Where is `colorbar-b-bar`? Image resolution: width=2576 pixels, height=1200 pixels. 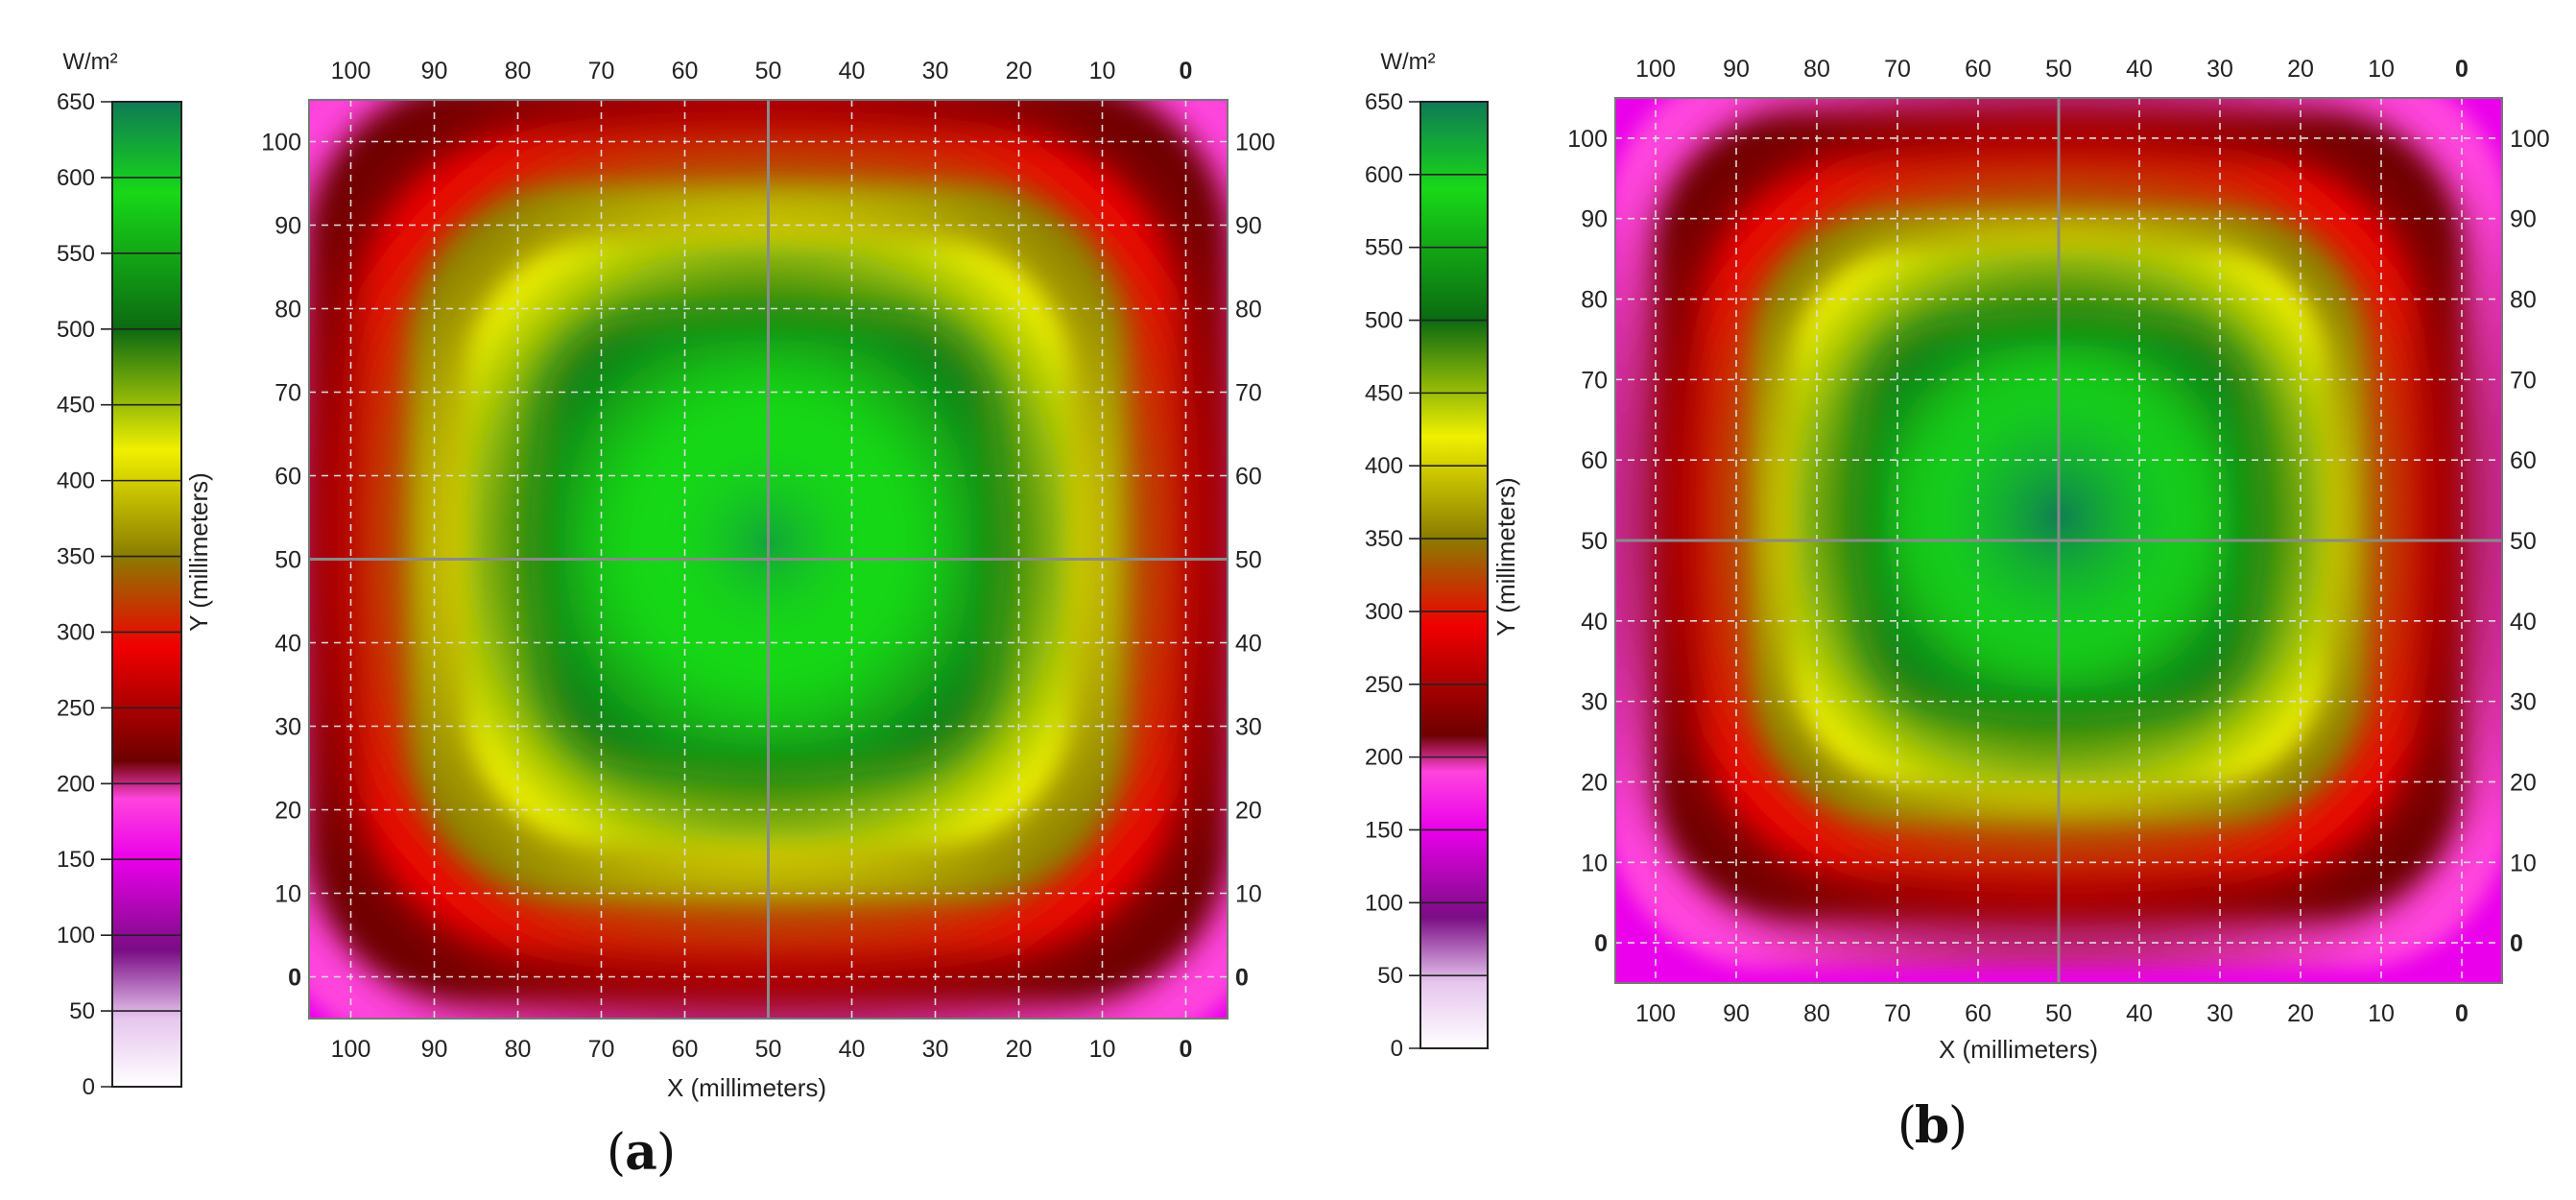 colorbar-b-bar is located at coordinates (1454, 575).